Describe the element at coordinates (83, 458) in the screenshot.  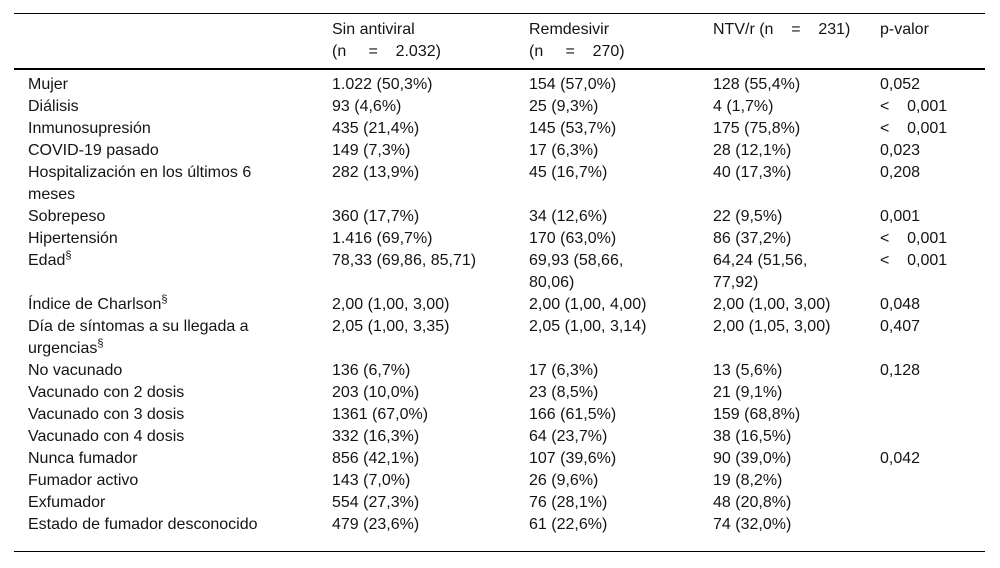
I see `row-label-text: Nunca fumador` at that location.